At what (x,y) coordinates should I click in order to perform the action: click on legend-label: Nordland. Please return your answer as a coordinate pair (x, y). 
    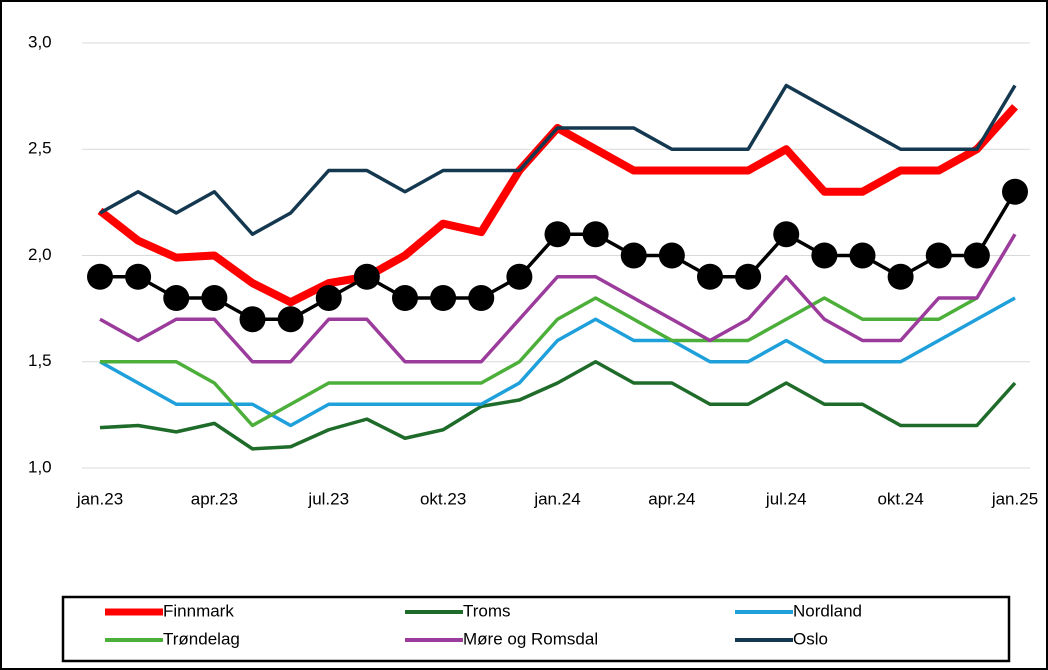
    Looking at the image, I should click on (827, 610).